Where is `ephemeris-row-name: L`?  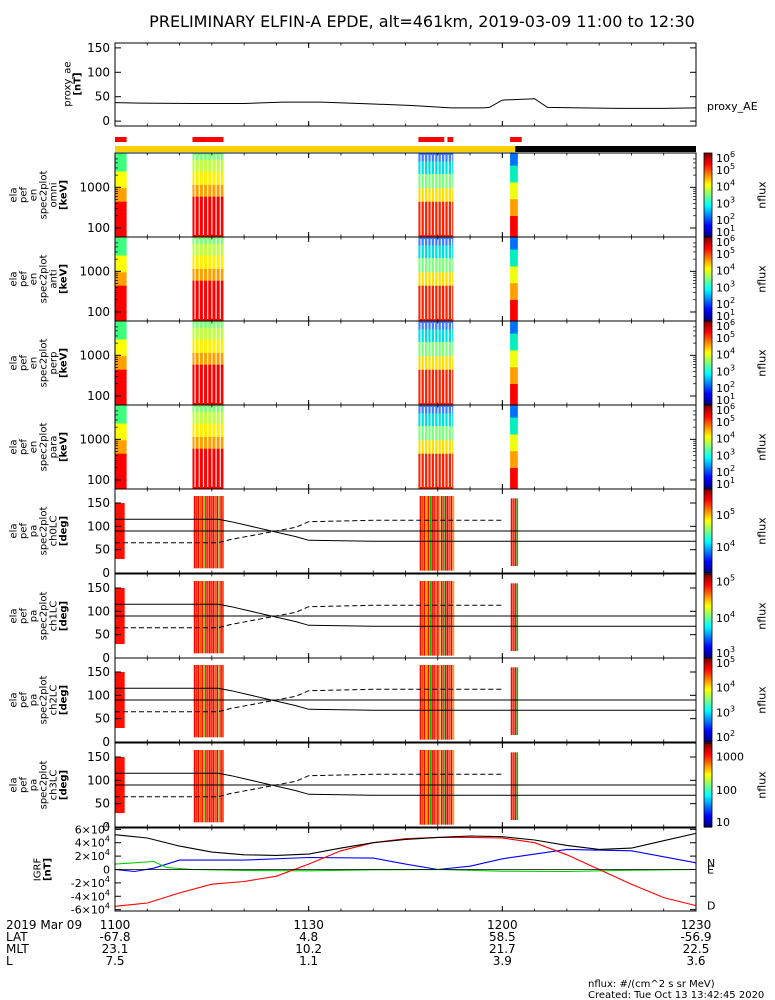
ephemeris-row-name: L is located at coordinates (9, 961).